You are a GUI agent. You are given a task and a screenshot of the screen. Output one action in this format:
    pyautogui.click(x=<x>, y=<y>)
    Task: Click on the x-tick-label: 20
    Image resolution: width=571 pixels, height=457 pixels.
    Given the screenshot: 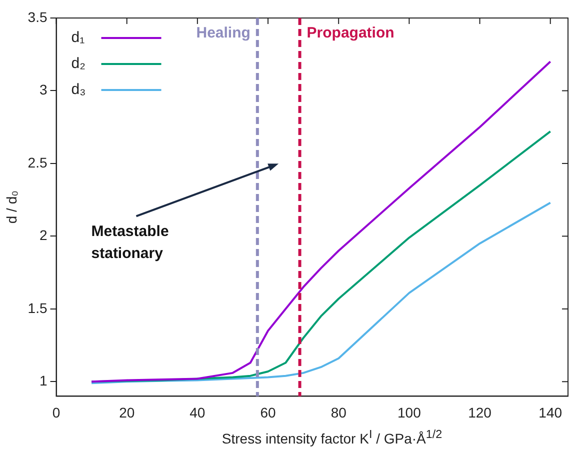 What is the action you would take?
    pyautogui.click(x=127, y=412)
    